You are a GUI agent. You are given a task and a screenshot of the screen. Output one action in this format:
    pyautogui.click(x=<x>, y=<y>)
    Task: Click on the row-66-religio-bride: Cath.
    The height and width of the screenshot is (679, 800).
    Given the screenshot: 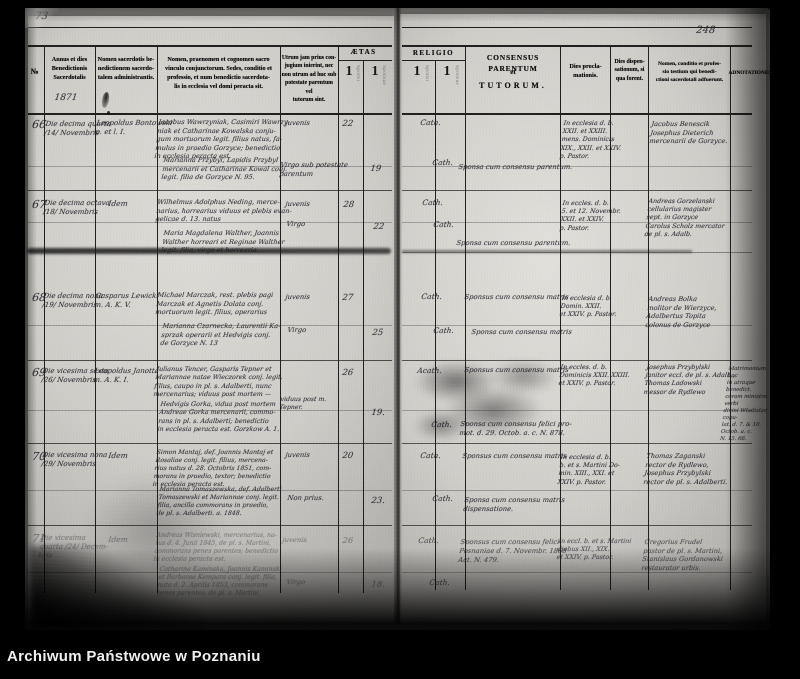 What is the action you would take?
    pyautogui.click(x=442, y=162)
    